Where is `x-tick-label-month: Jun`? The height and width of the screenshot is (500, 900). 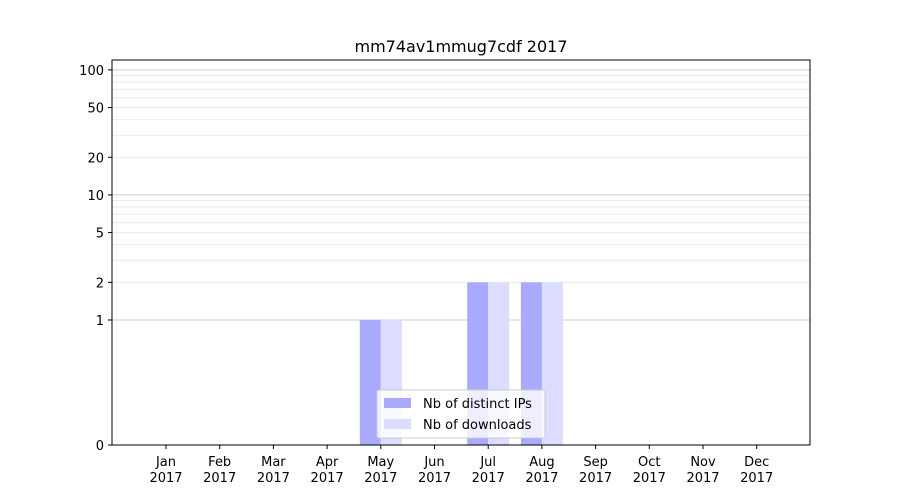
x-tick-label-month: Jun is located at coordinates (433, 462).